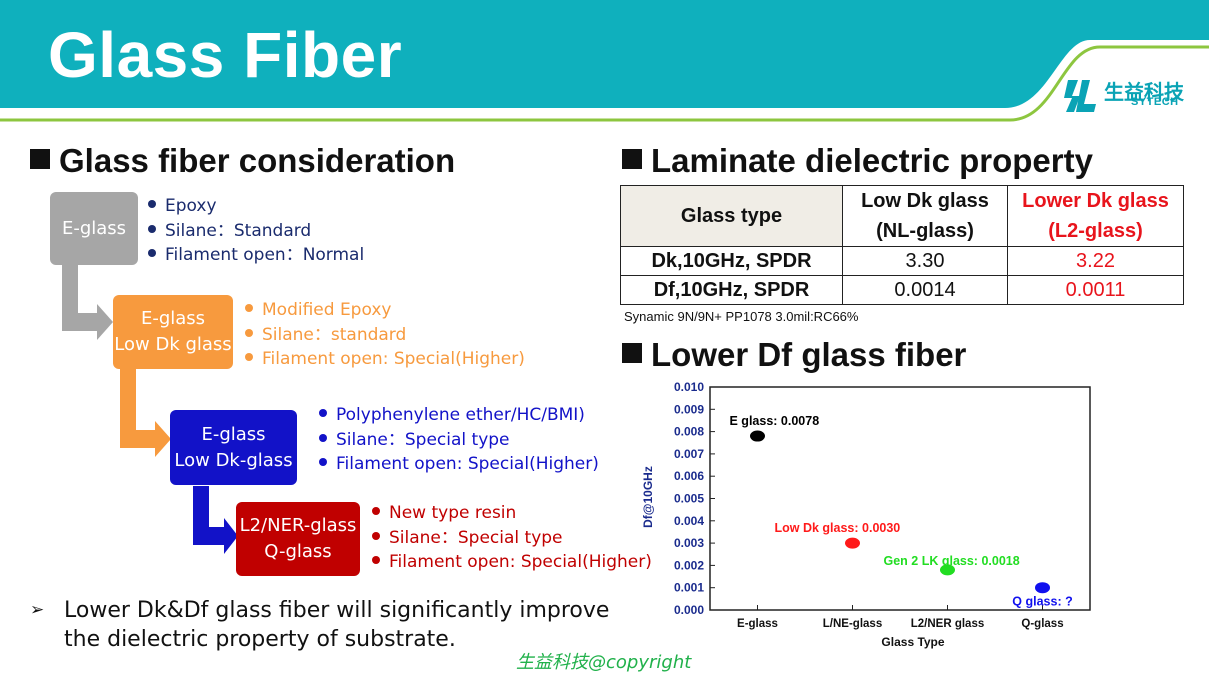 The height and width of the screenshot is (680, 1209). What do you see at coordinates (648, 497) in the screenshot?
I see `chart-ylabel: Df@10GHz` at bounding box center [648, 497].